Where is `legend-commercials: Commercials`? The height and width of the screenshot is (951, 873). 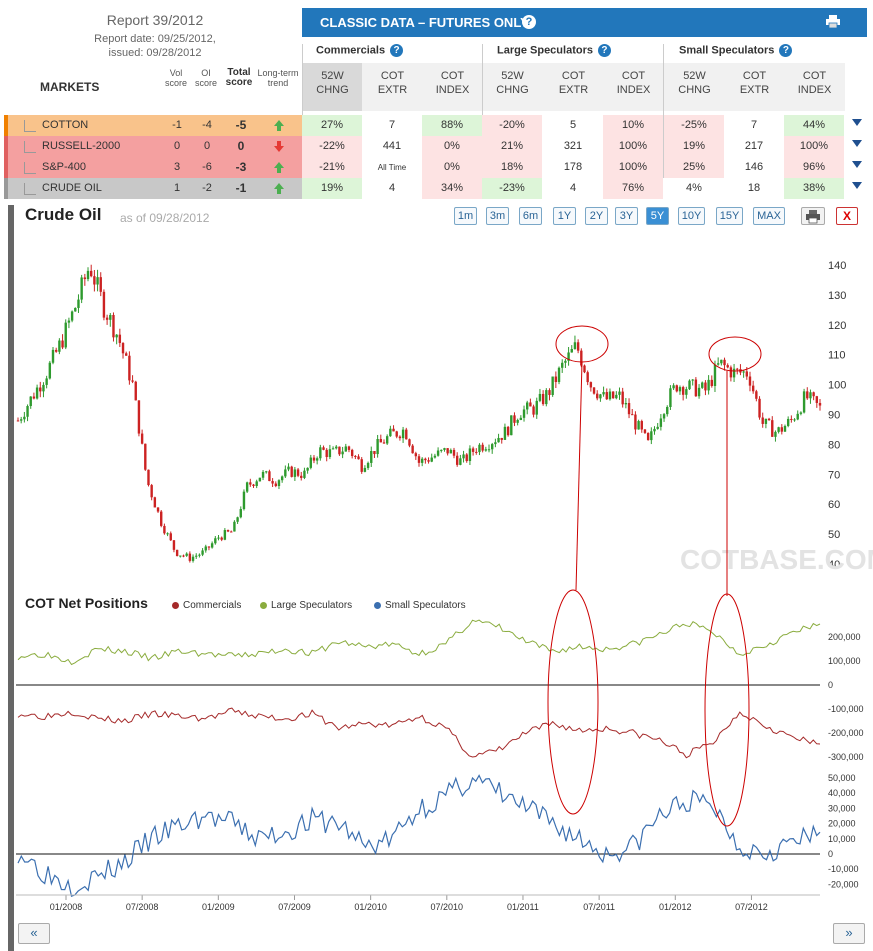
legend-commercials: Commercials is located at coordinates (206, 605).